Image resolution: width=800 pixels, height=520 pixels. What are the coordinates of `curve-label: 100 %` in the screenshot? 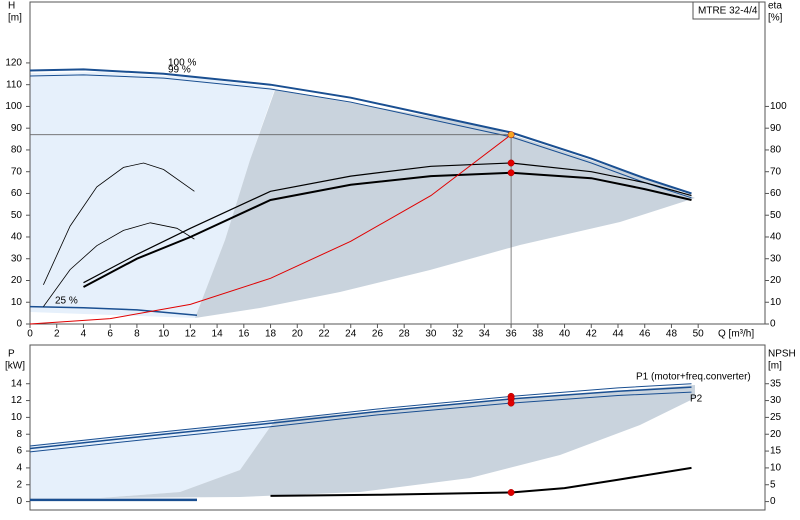 It's located at (182, 63).